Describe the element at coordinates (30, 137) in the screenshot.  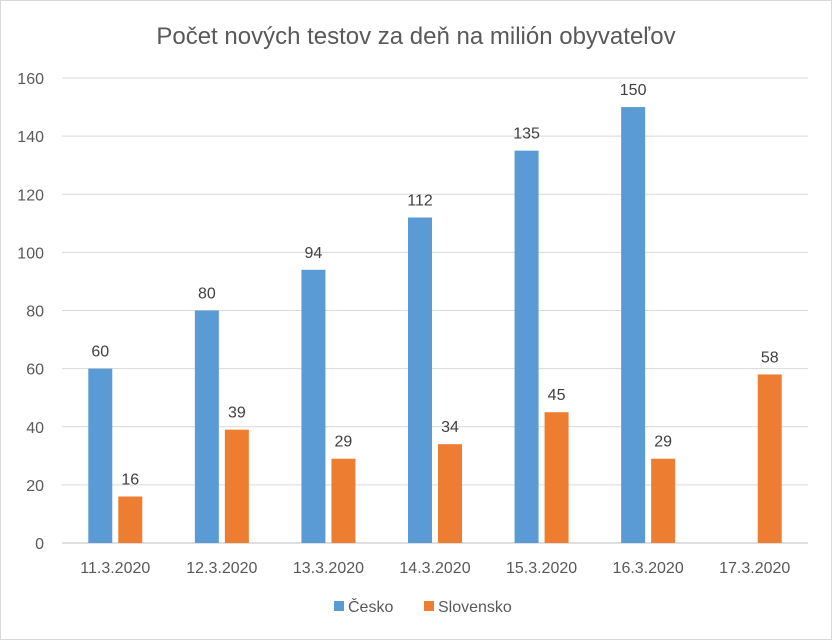
I see `y-tick-label: 140` at that location.